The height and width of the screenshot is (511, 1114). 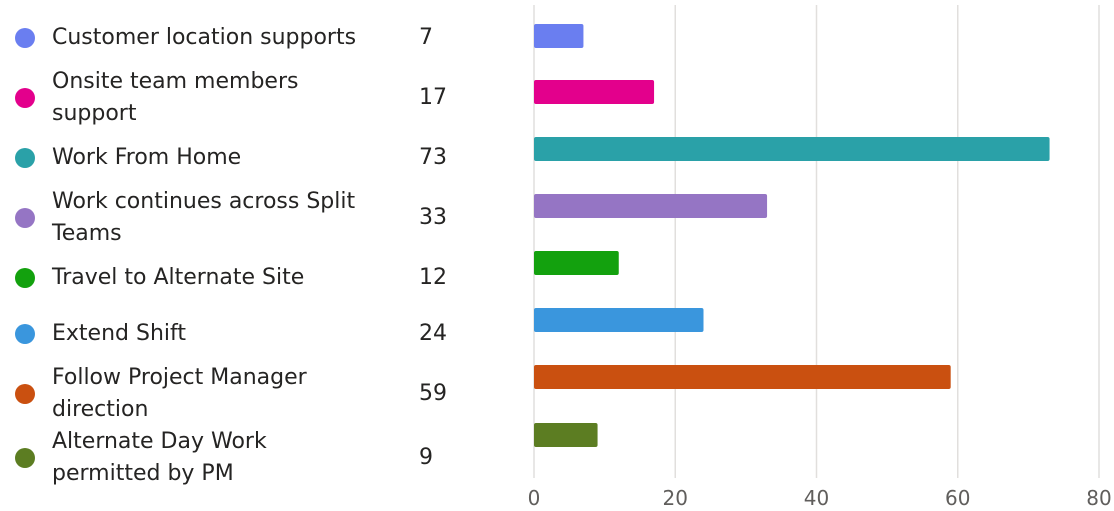 I want to click on legend-label: Travel to Alternate Site, so click(x=178, y=277).